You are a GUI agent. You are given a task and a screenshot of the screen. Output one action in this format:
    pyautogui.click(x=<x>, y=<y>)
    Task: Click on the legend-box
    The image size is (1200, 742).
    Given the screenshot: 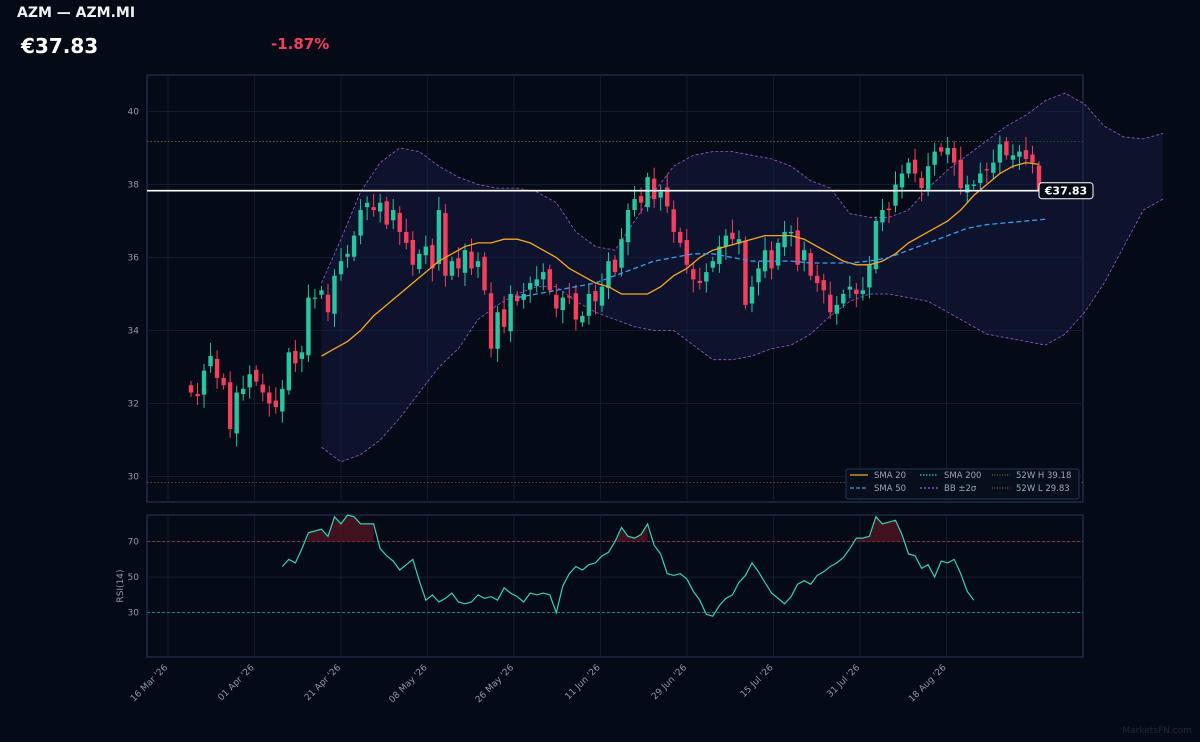 What is the action you would take?
    pyautogui.click(x=962, y=484)
    